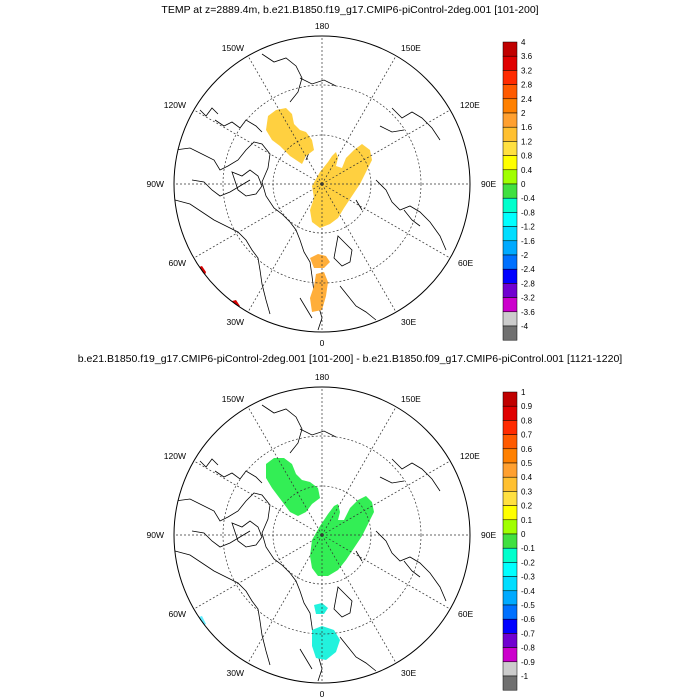 The image size is (700, 700). I want to click on panel-1-lon-150e: 150E, so click(411, 48).